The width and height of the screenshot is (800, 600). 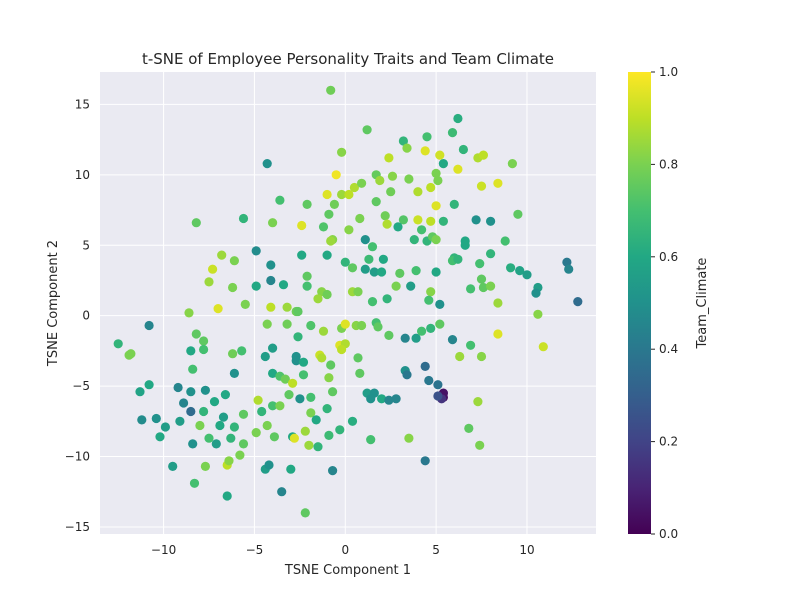 I want to click on colorbar-tick-label: 0.2, so click(x=668, y=442).